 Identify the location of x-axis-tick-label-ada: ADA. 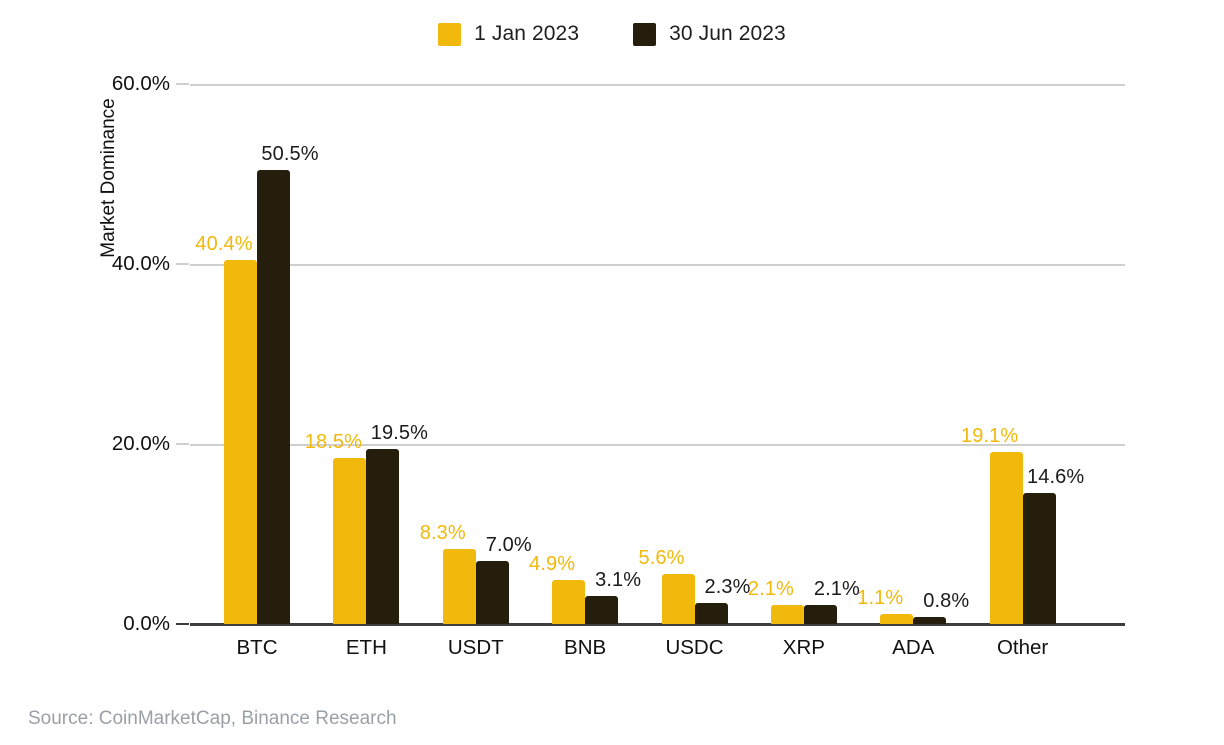
(913, 647).